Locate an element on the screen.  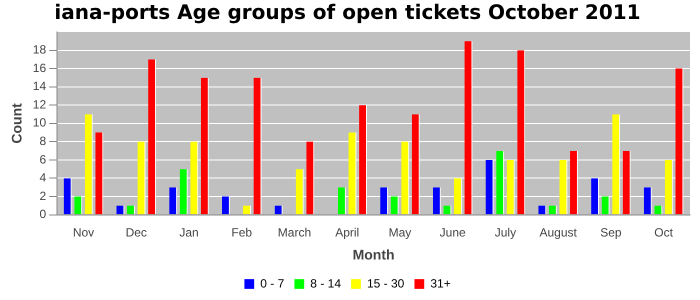
x-tick-label: August is located at coordinates (558, 232).